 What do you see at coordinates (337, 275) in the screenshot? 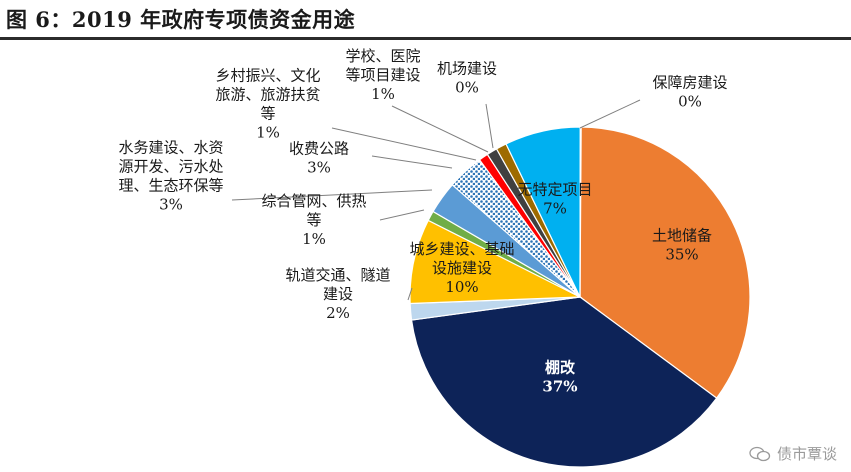
I see `slice-name: 轨道交通、隧道` at bounding box center [337, 275].